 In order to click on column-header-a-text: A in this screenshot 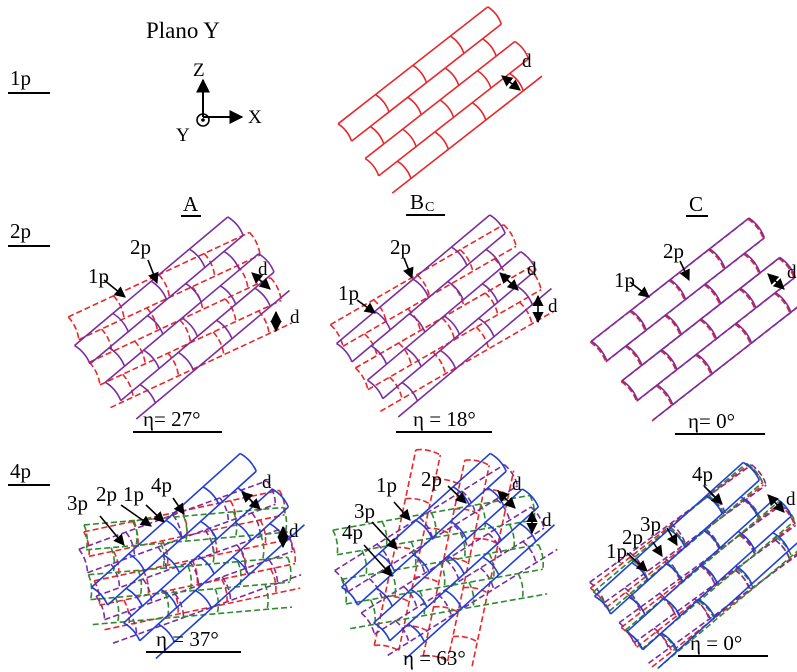, I will do `click(191, 204)`.